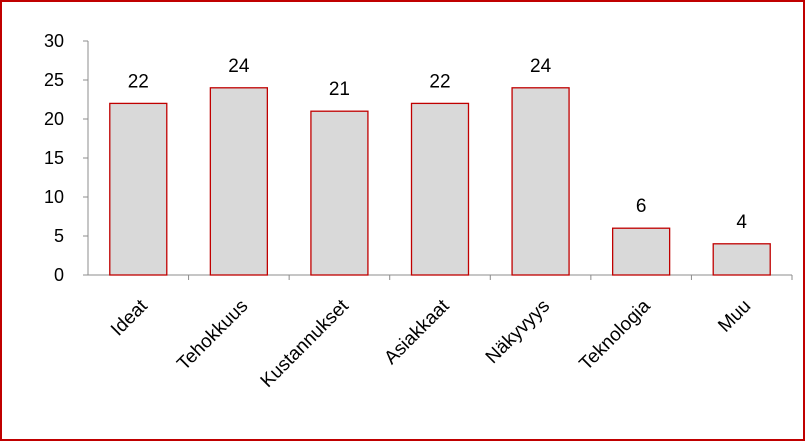 This screenshot has height=441, width=805. I want to click on y-tick-label: 30, so click(54, 41).